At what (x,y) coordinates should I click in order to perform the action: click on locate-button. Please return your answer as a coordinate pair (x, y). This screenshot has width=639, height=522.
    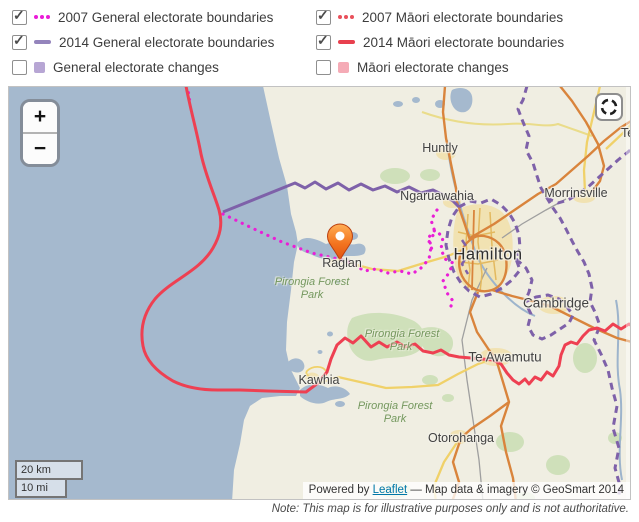
    Looking at the image, I should click on (609, 107).